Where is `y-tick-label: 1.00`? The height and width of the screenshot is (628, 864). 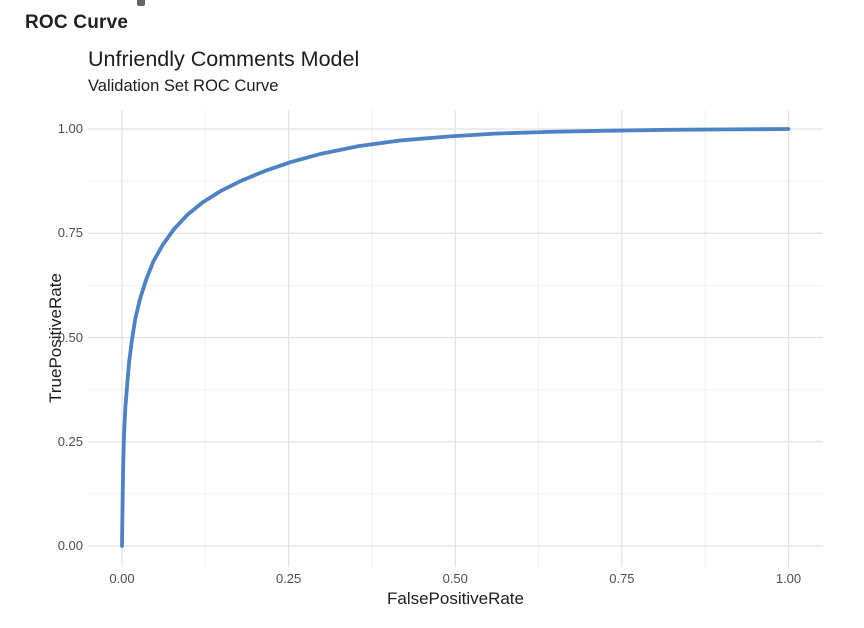 y-tick-label: 1.00 is located at coordinates (70, 128).